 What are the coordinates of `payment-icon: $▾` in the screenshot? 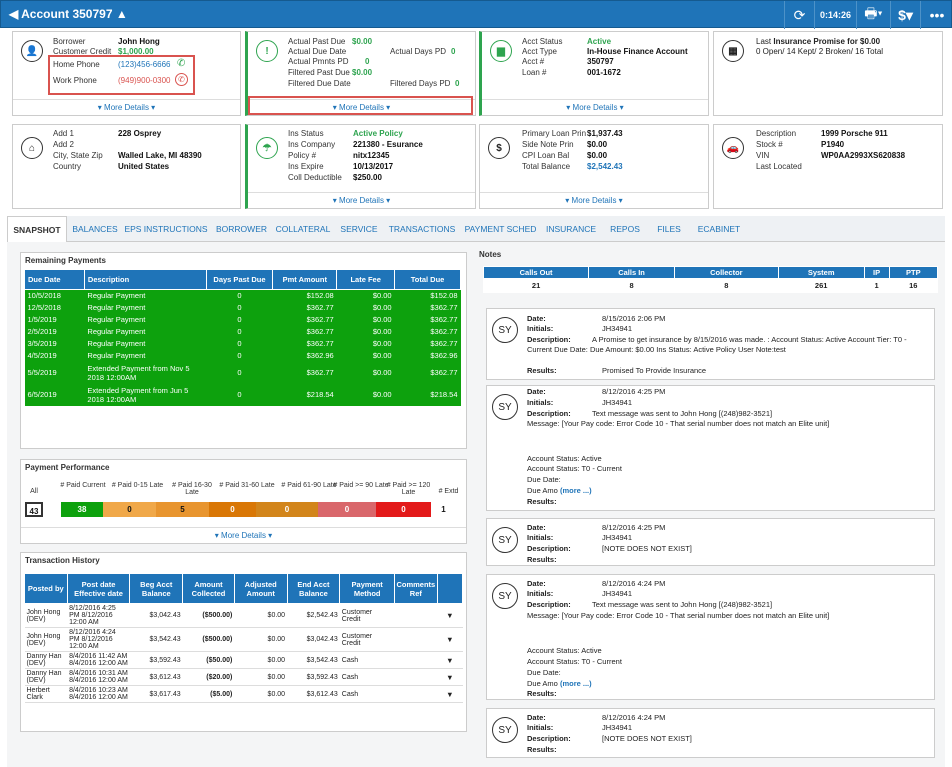 It's located at (905, 15).